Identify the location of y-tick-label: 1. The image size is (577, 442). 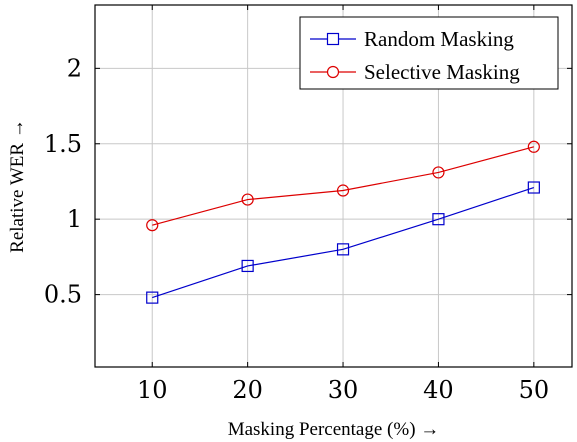
(74, 219).